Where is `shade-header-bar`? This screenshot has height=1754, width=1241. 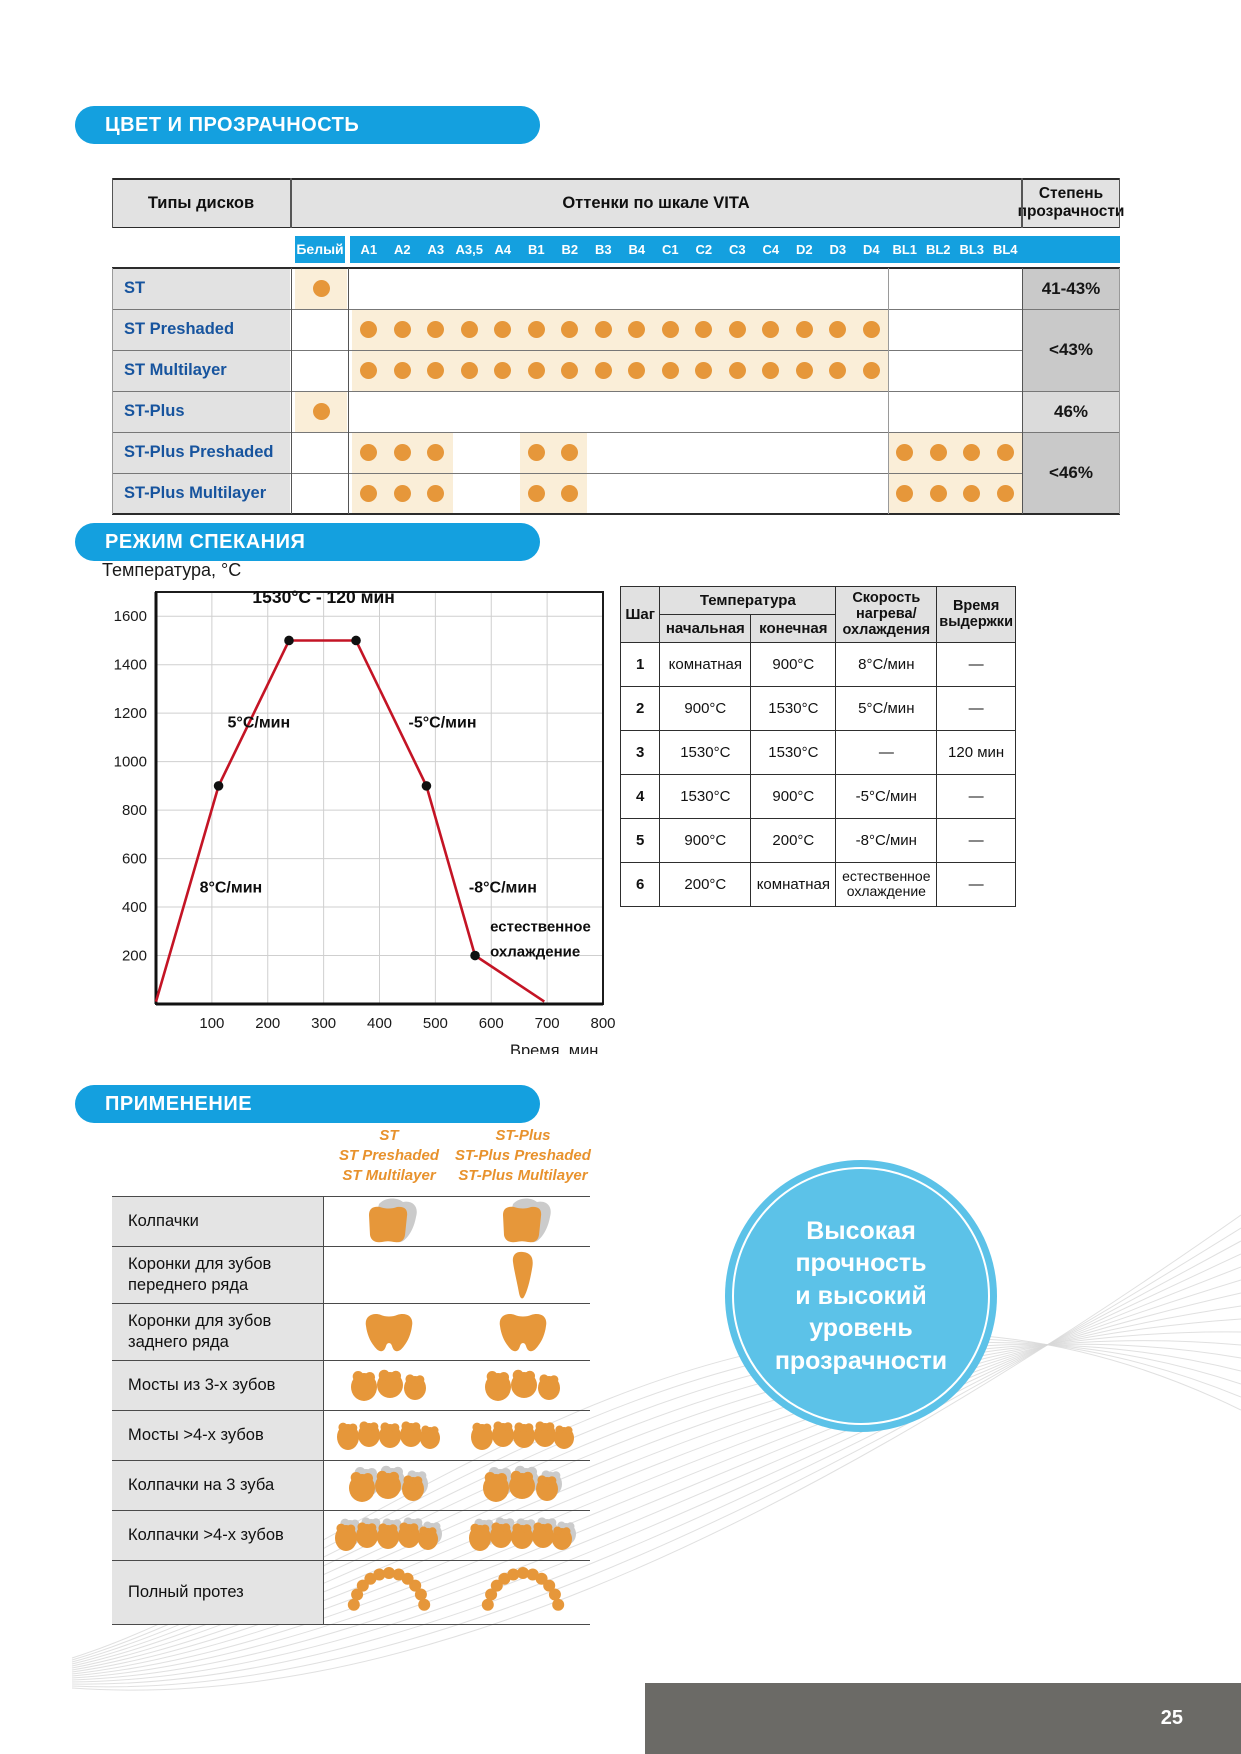
shade-header-bar is located at coordinates (735, 249).